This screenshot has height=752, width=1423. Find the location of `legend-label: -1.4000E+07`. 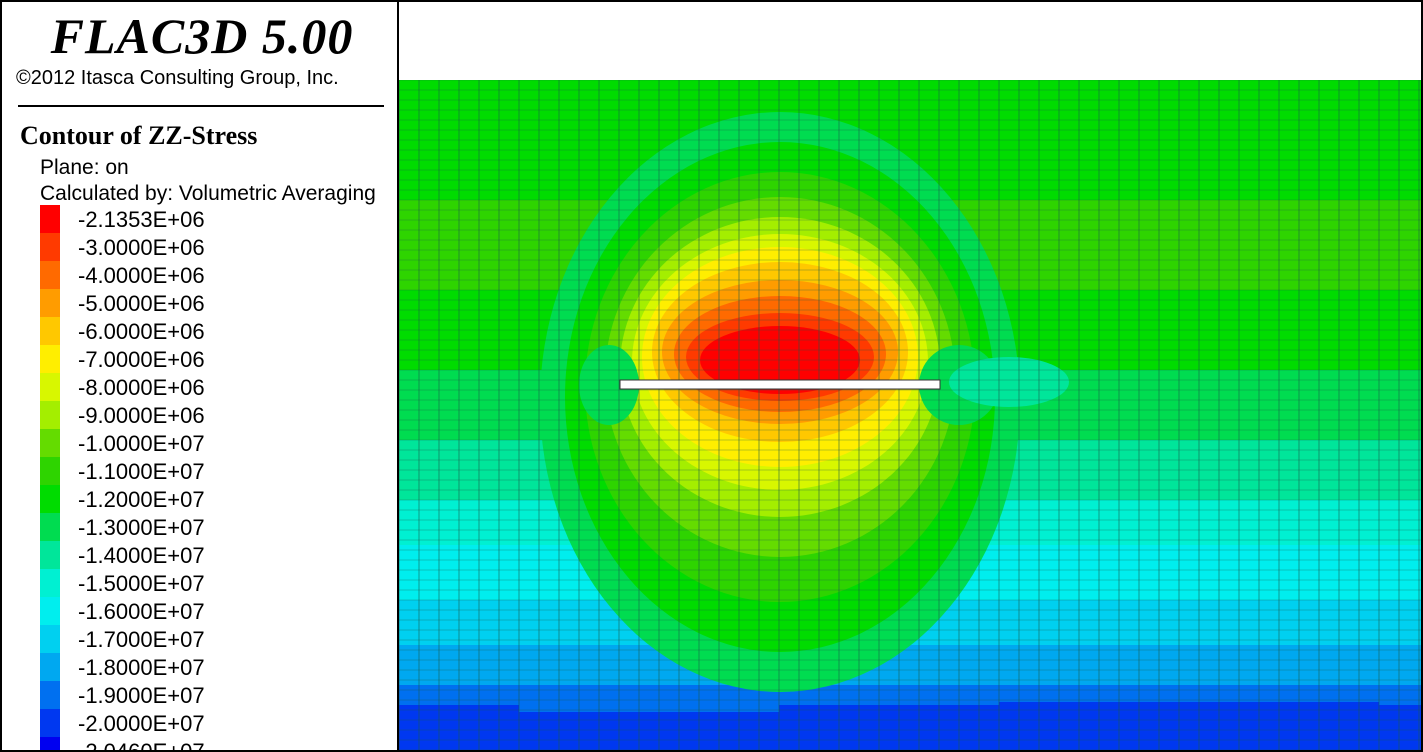

legend-label: -1.4000E+07 is located at coordinates (141, 555).